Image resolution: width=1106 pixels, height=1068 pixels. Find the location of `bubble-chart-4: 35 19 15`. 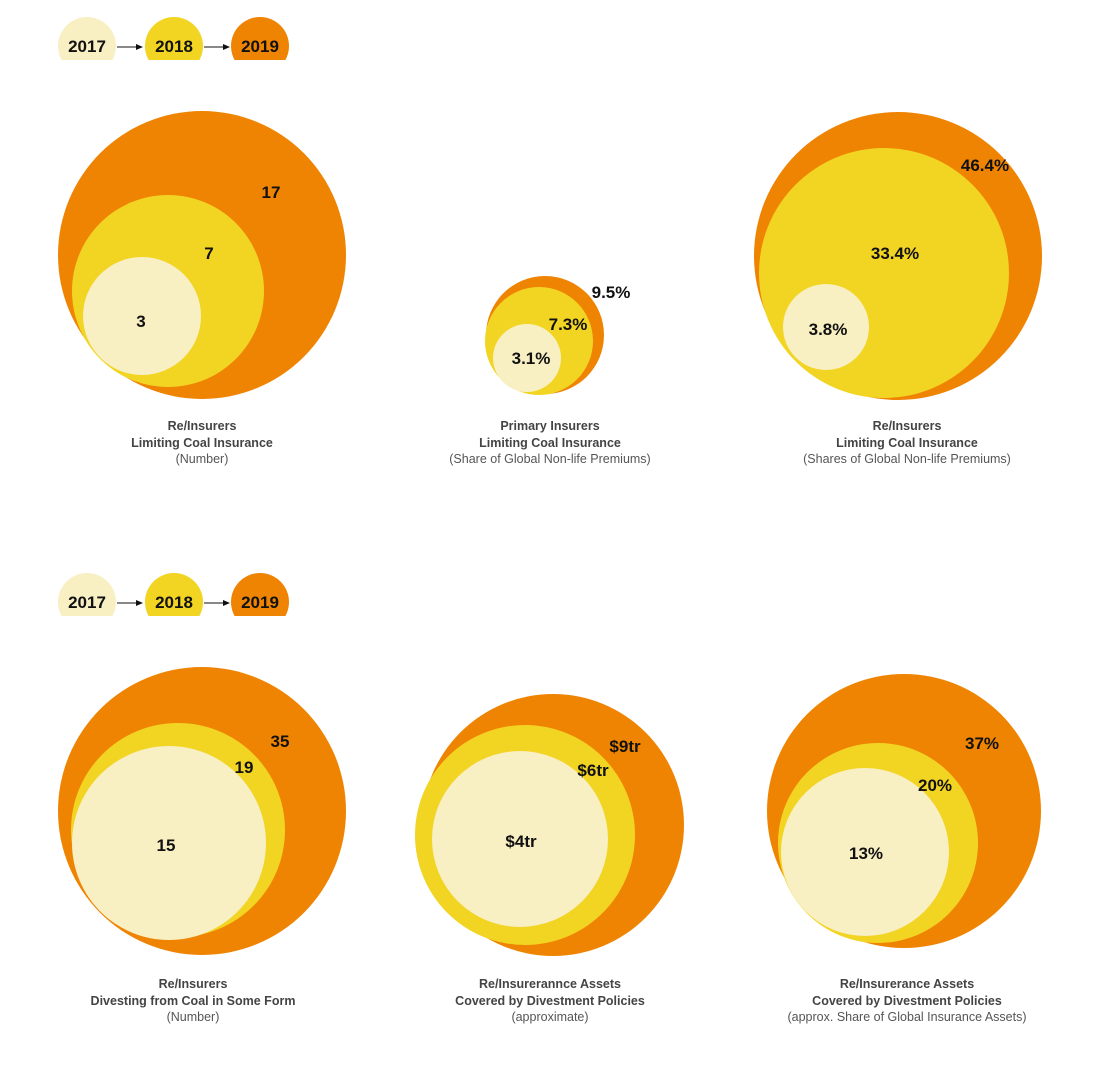

bubble-chart-4: 35 19 15 is located at coordinates (202, 811).